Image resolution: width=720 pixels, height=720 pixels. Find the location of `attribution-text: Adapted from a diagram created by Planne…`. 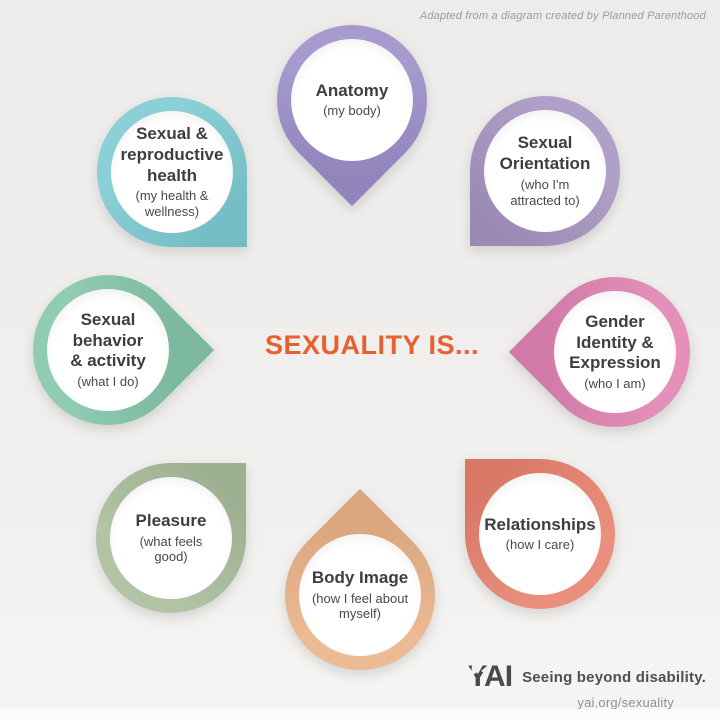

attribution-text: Adapted from a diagram created by Planne… is located at coordinates (562, 16).